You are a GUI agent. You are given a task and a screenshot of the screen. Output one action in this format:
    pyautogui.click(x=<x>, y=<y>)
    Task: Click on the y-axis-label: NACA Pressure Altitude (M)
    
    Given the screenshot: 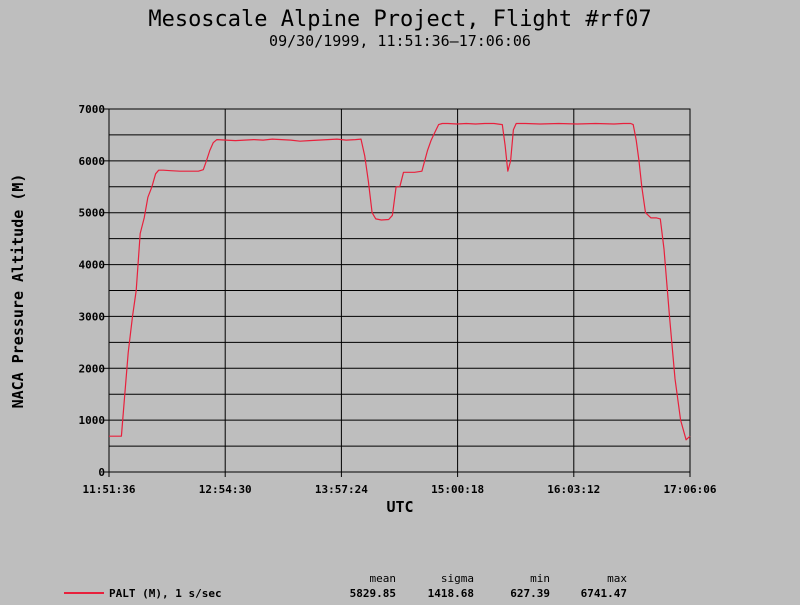 What is the action you would take?
    pyautogui.click(x=18, y=291)
    